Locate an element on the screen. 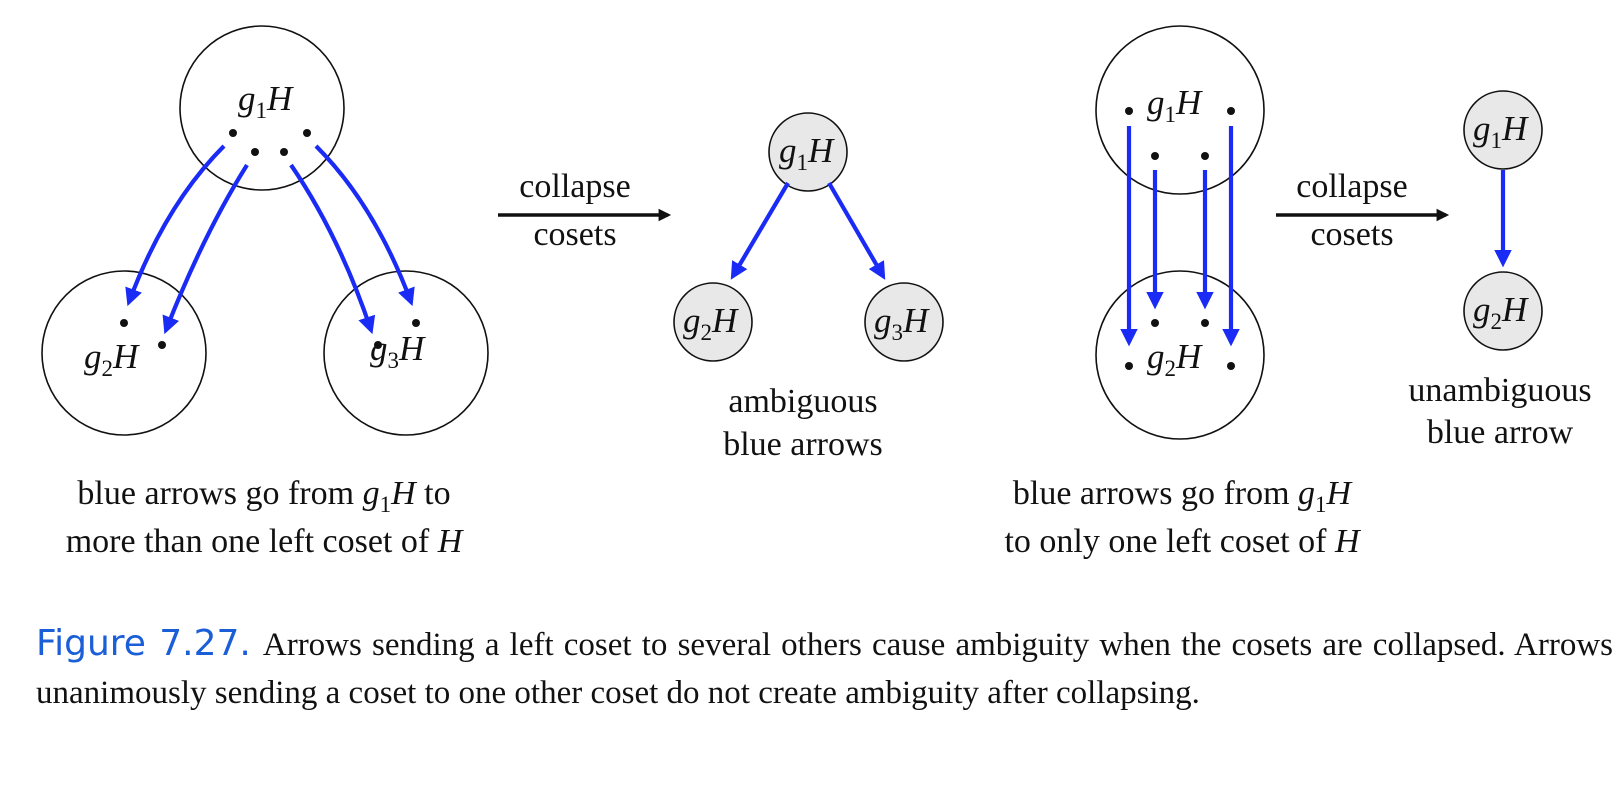  panel-single-coset: g1H g2H is located at coordinates (1180, 232).